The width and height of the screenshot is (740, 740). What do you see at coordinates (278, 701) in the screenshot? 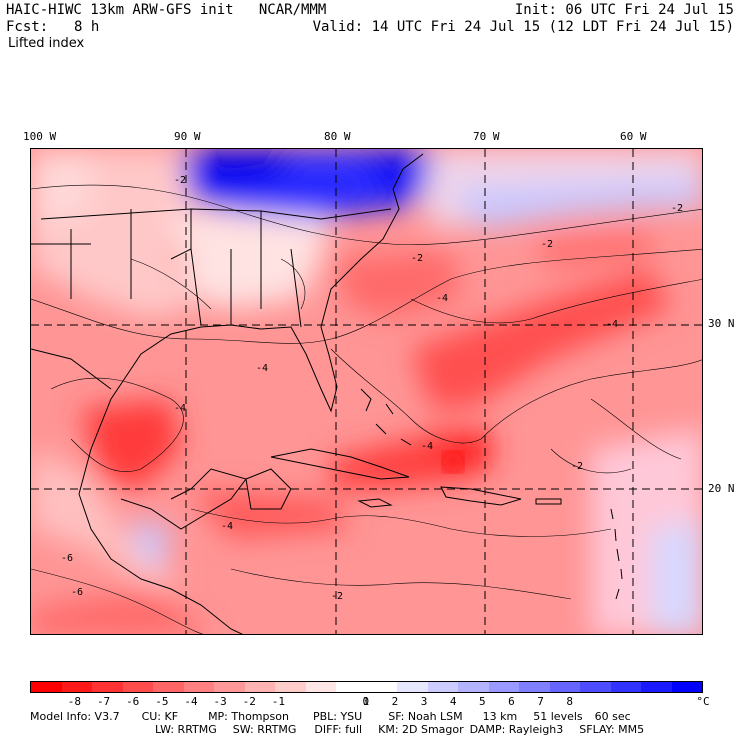
I see `colorbar-label: -1` at bounding box center [278, 701].